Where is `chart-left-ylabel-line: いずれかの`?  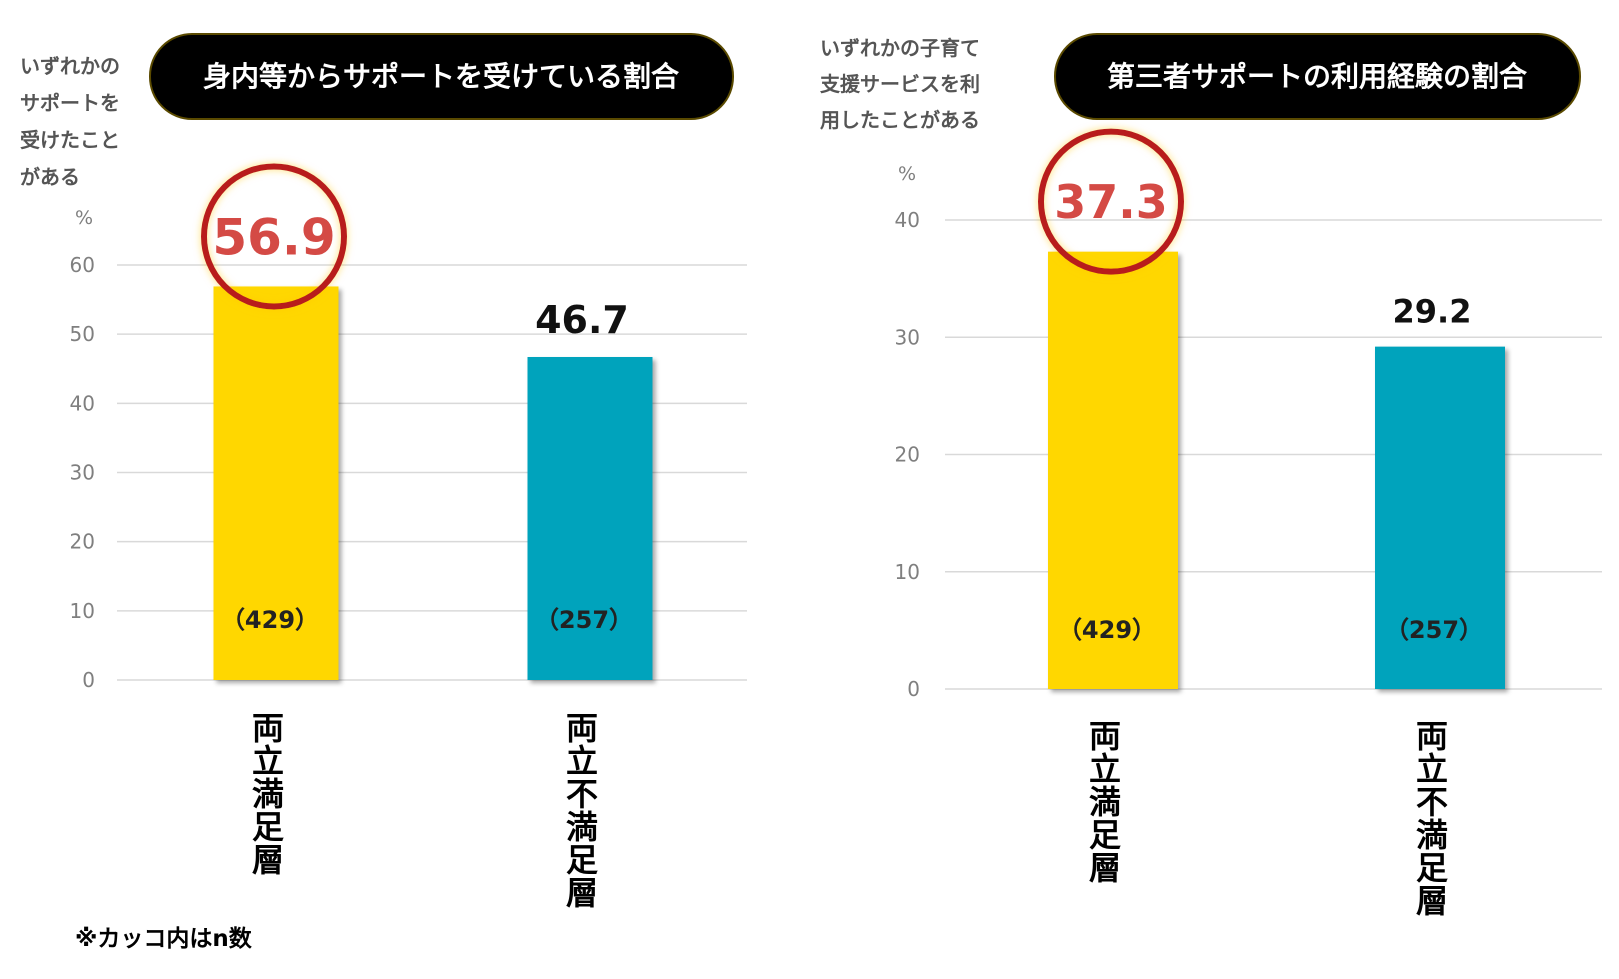 chart-left-ylabel-line: いずれかの is located at coordinates (70, 66).